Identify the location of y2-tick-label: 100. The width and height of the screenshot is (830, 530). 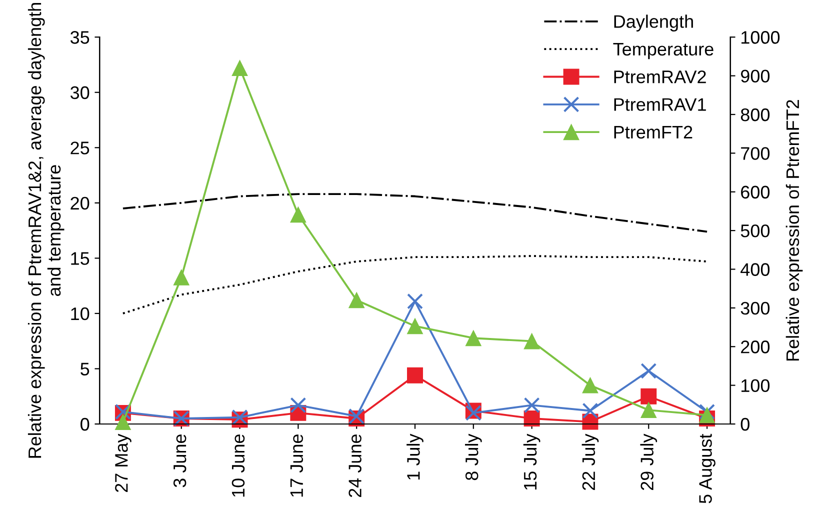
(756, 385).